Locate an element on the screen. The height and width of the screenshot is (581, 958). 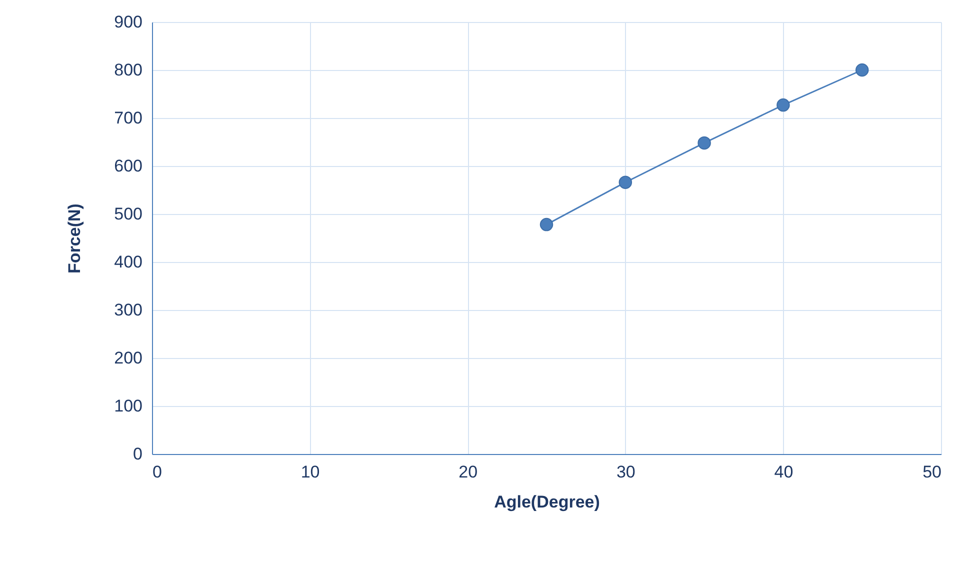
x-tick-label: 50 is located at coordinates (932, 472).